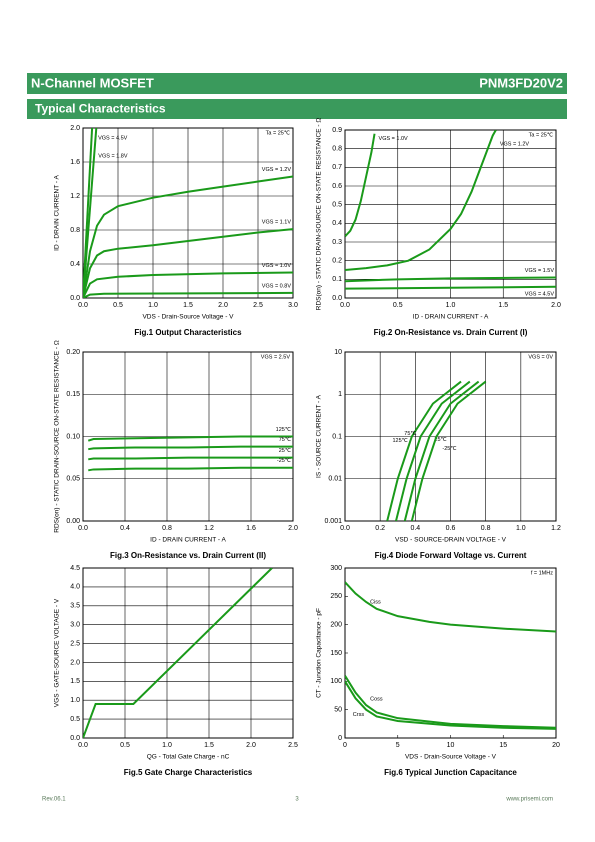 This screenshot has height=842, width=595. I want to click on x-axis-label: VDS - Drain-Source Voltage - V, so click(451, 757).